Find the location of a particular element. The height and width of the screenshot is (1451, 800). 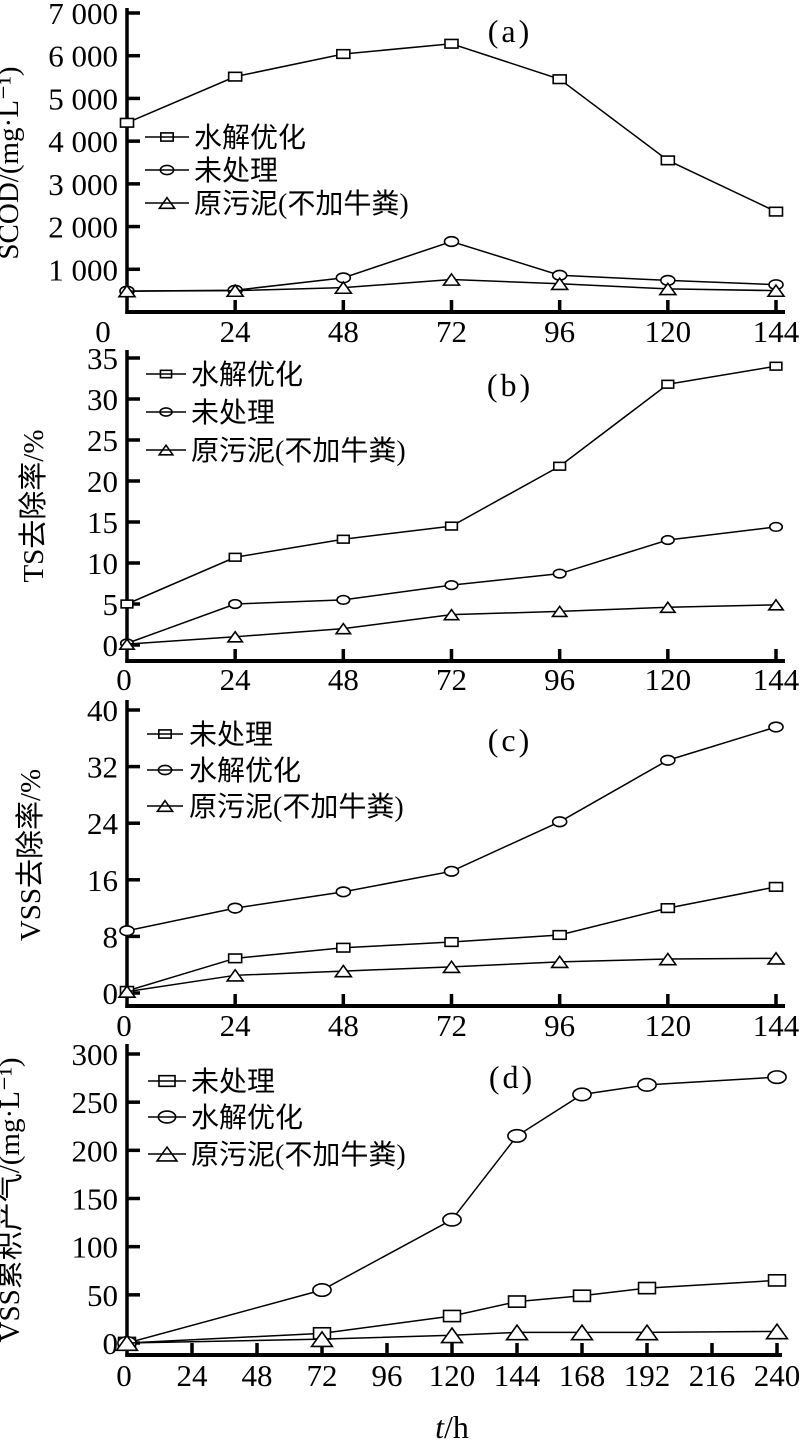

y-tick-label: 6 000 is located at coordinates (83, 56).